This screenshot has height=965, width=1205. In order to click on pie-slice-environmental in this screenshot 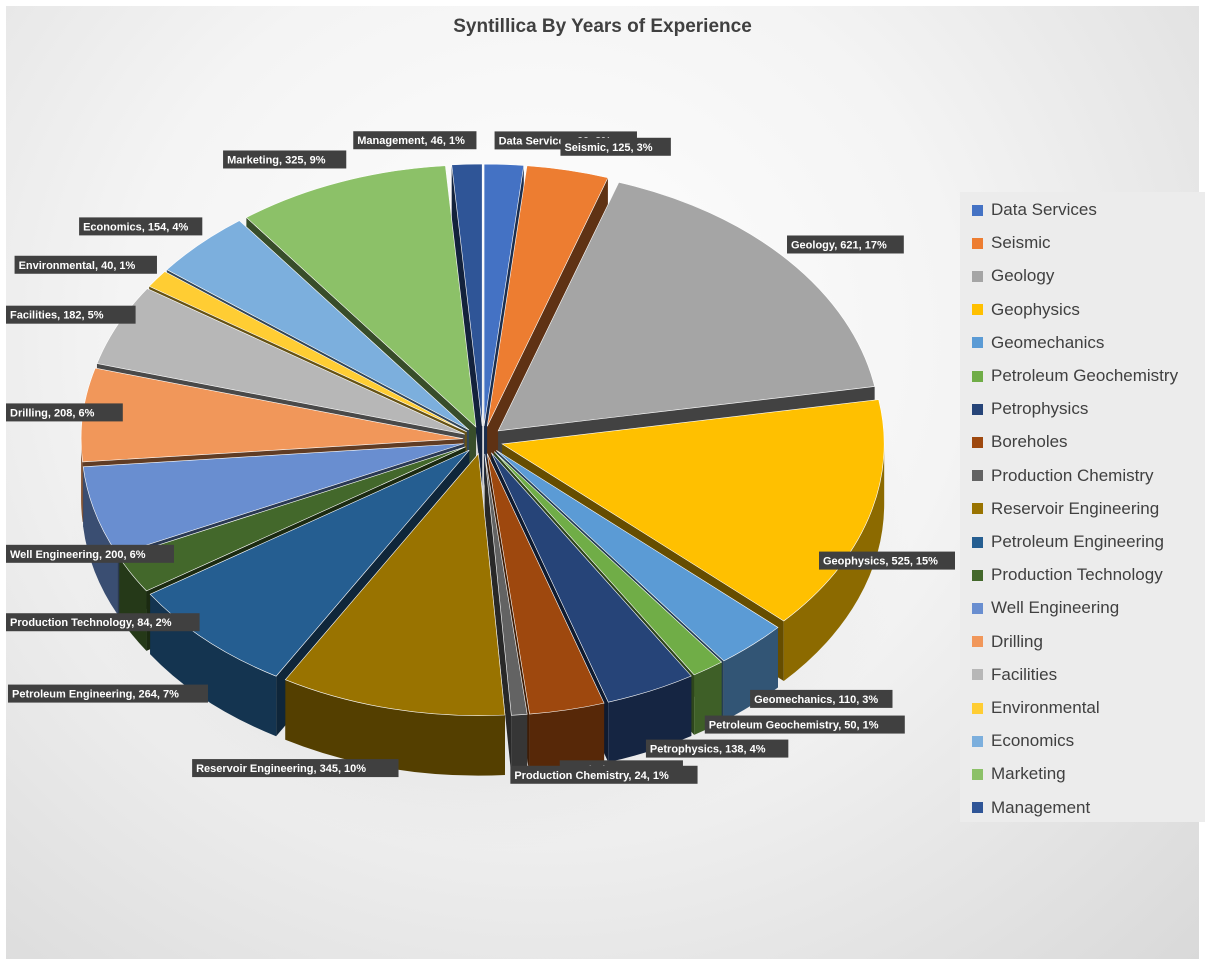, I will do `click(307, 352)`.